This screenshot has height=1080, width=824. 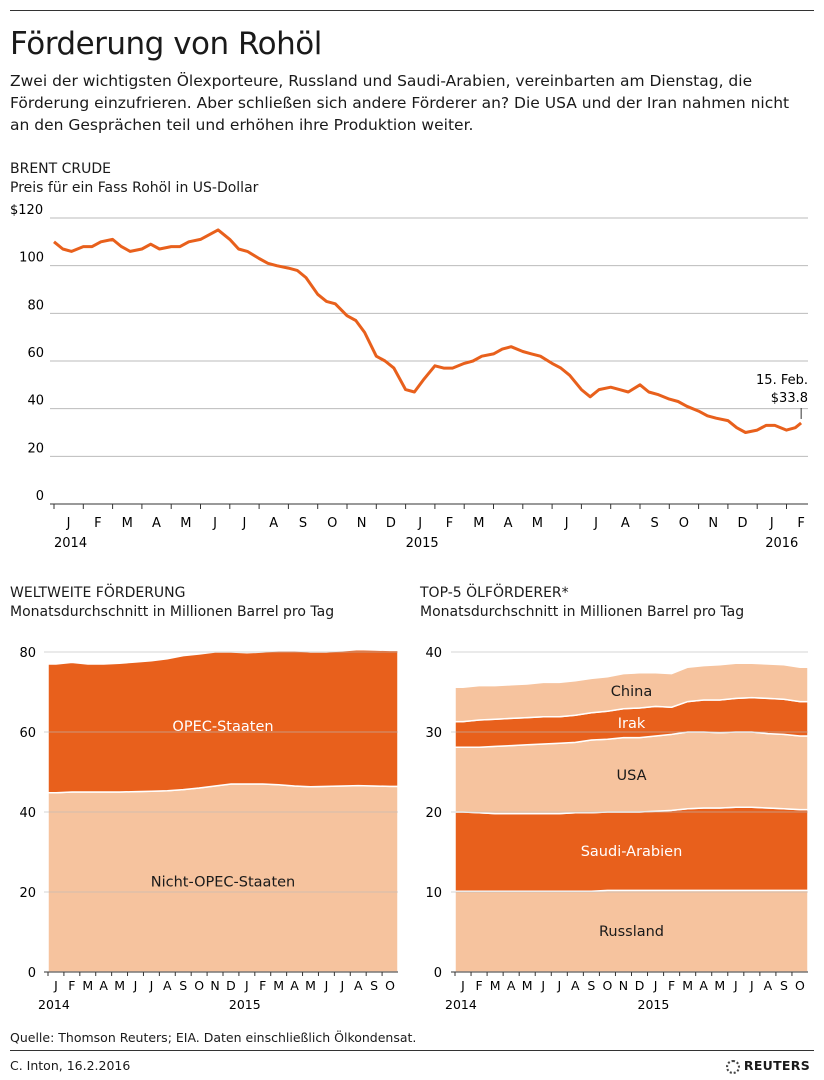 What do you see at coordinates (789, 398) in the screenshot?
I see `brent-annotation-value: $33.8` at bounding box center [789, 398].